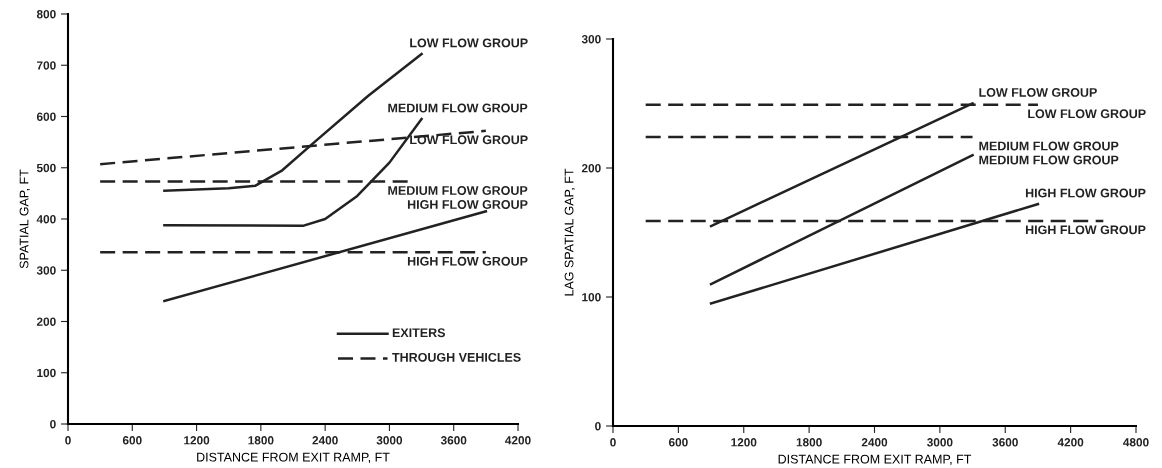 Image resolution: width=1162 pixels, height=468 pixels. Describe the element at coordinates (46, 116) in the screenshot. I see `y-tick-label: 600` at that location.